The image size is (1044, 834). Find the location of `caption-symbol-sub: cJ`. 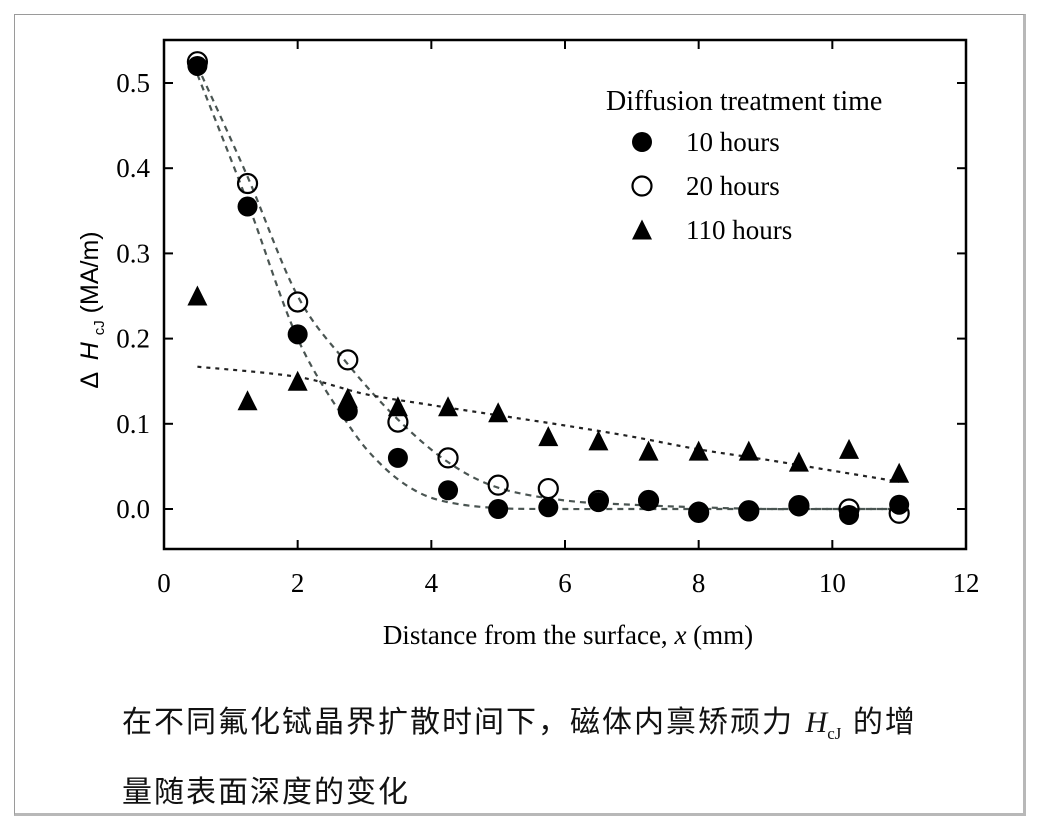

caption-symbol-sub: cJ is located at coordinates (834, 733).